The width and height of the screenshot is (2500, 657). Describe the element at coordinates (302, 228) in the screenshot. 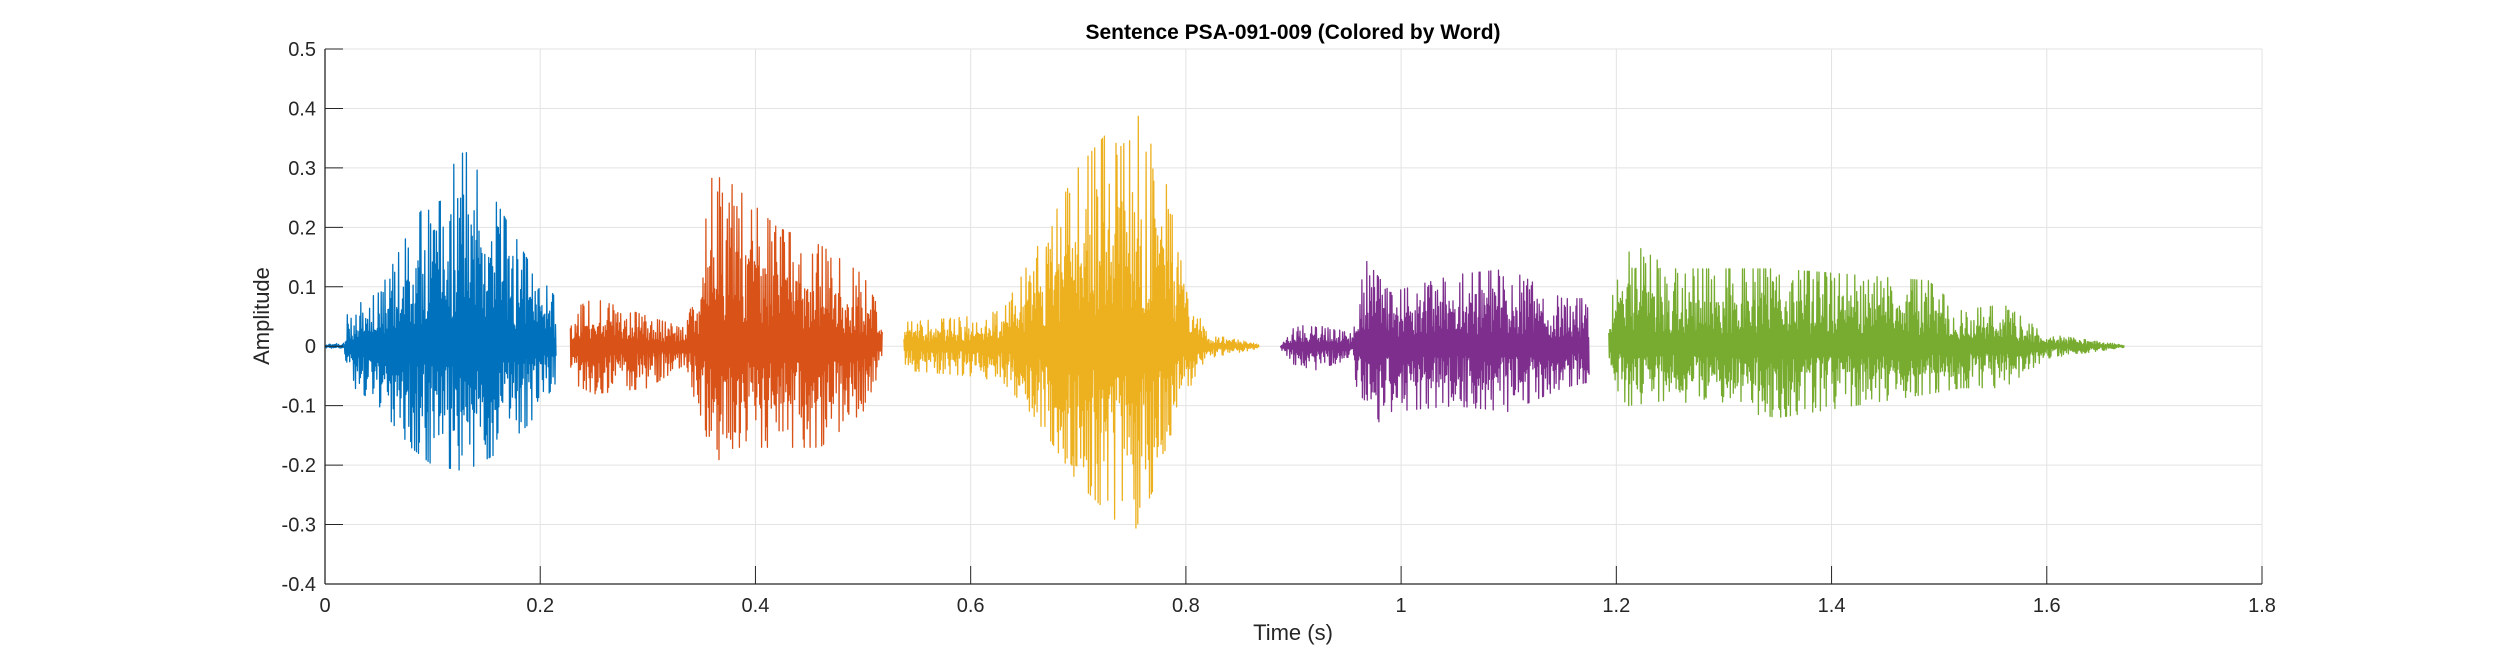

I see `y-tick-label: 0.2` at that location.